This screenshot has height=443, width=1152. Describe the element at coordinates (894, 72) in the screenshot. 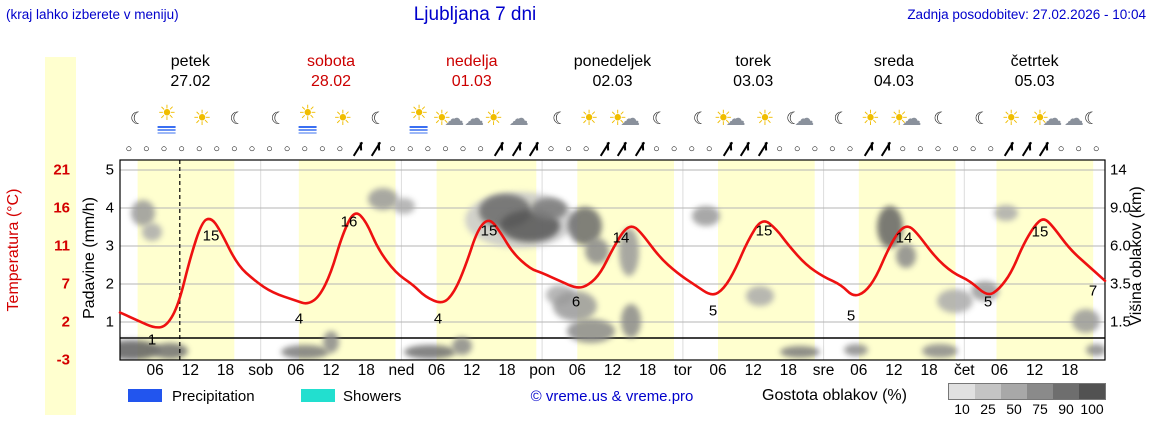

I see `day-header: sreda 04.03` at that location.